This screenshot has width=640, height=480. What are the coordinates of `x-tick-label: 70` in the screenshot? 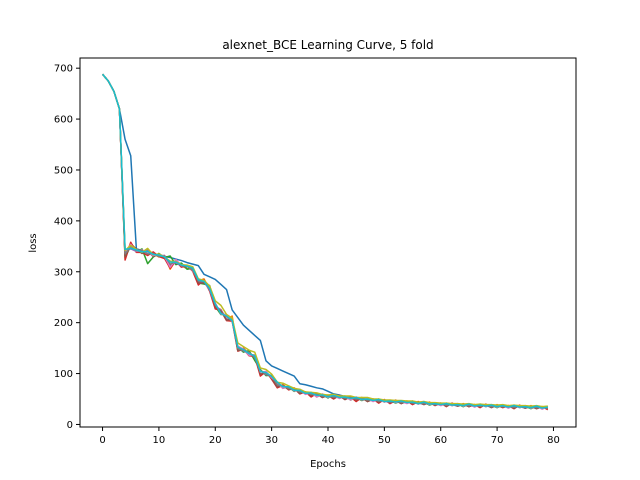 It's located at (497, 440).